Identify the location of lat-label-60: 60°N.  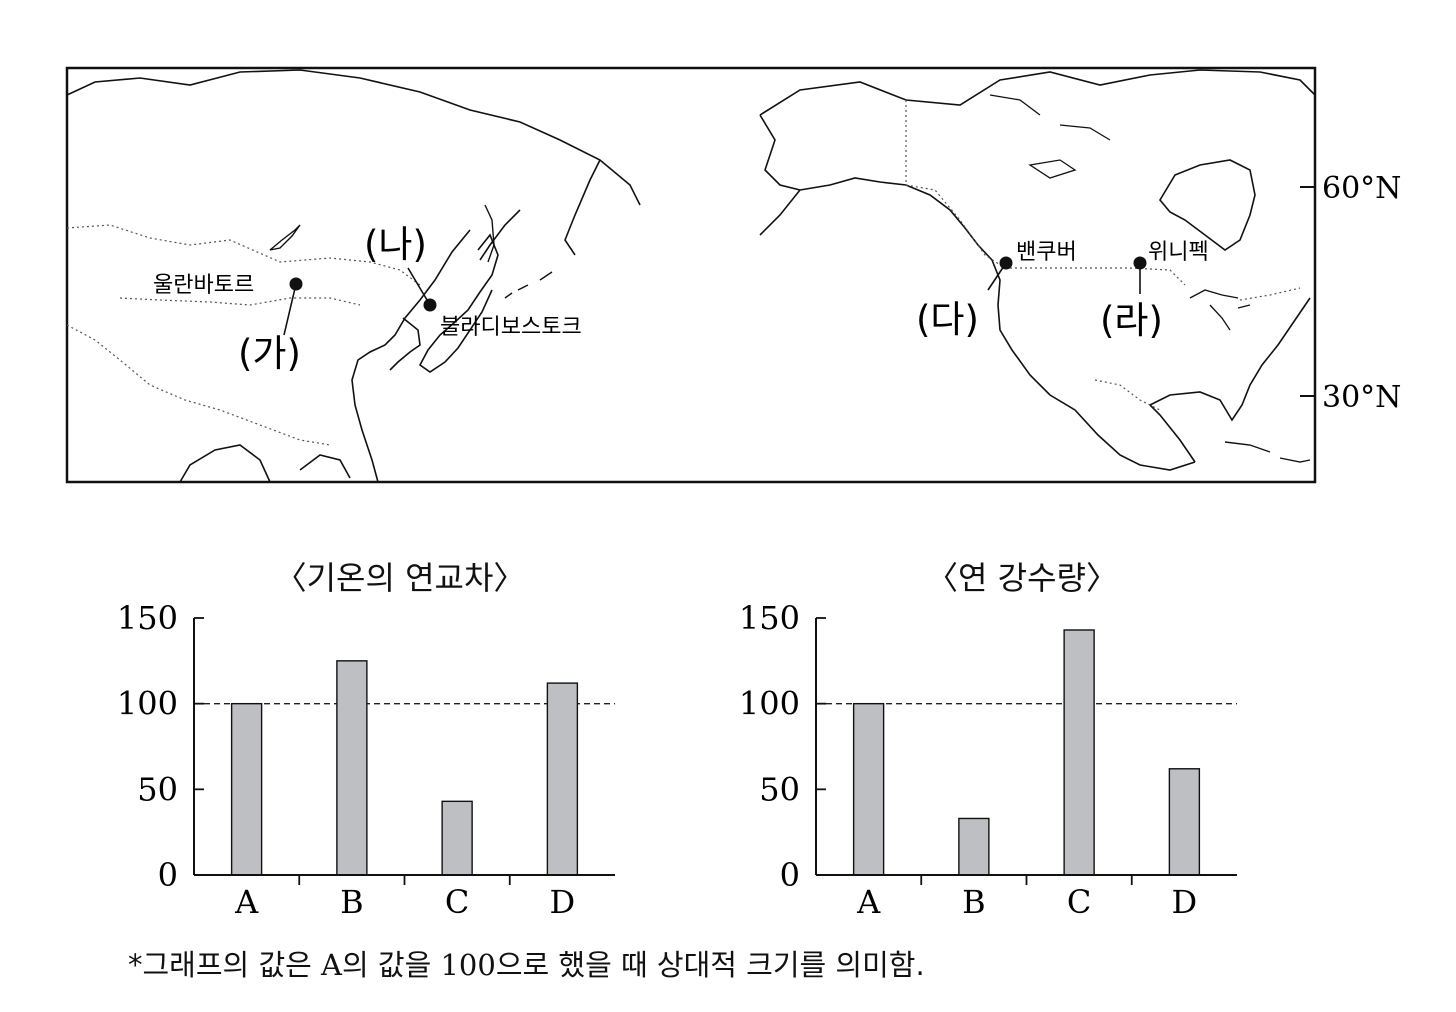
(1361, 188).